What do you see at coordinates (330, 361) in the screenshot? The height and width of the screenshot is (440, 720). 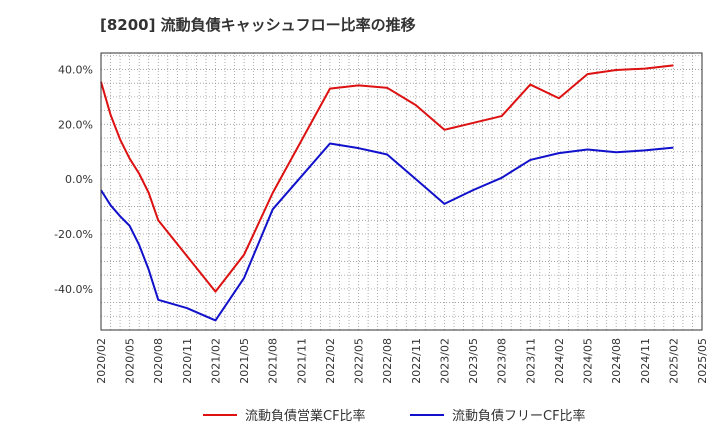 I see `x-tick-label: 2022/02` at bounding box center [330, 361].